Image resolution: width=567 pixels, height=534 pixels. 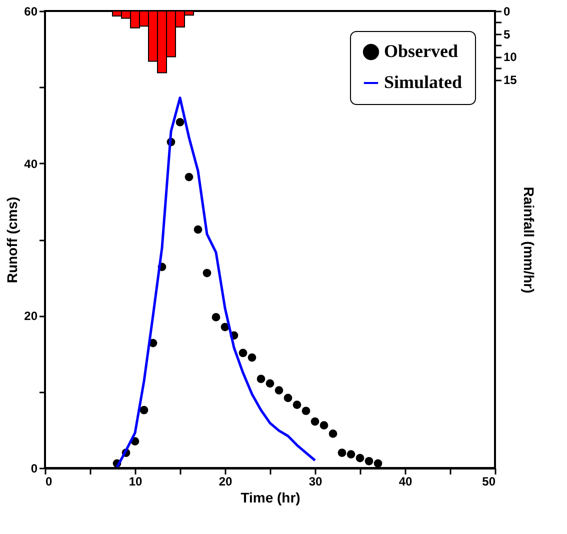 I want to click on x-tick-label: 30, so click(x=315, y=481).